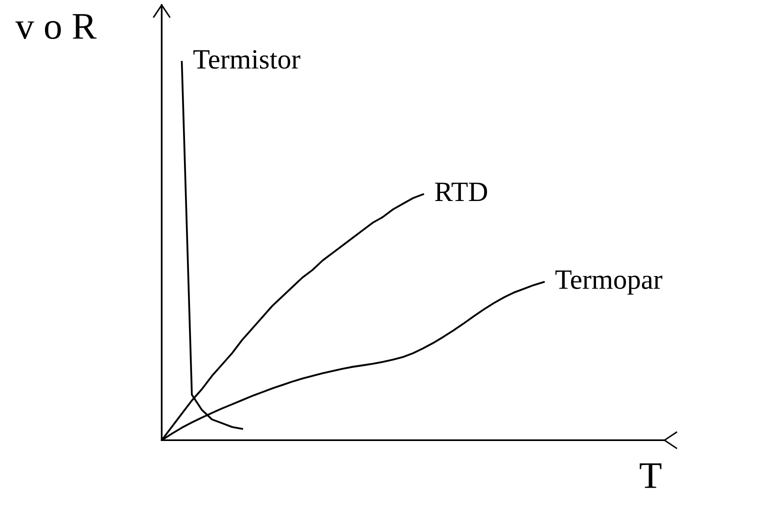 The width and height of the screenshot is (770, 506). What do you see at coordinates (461, 191) in the screenshot?
I see `series-label: RTD` at bounding box center [461, 191].